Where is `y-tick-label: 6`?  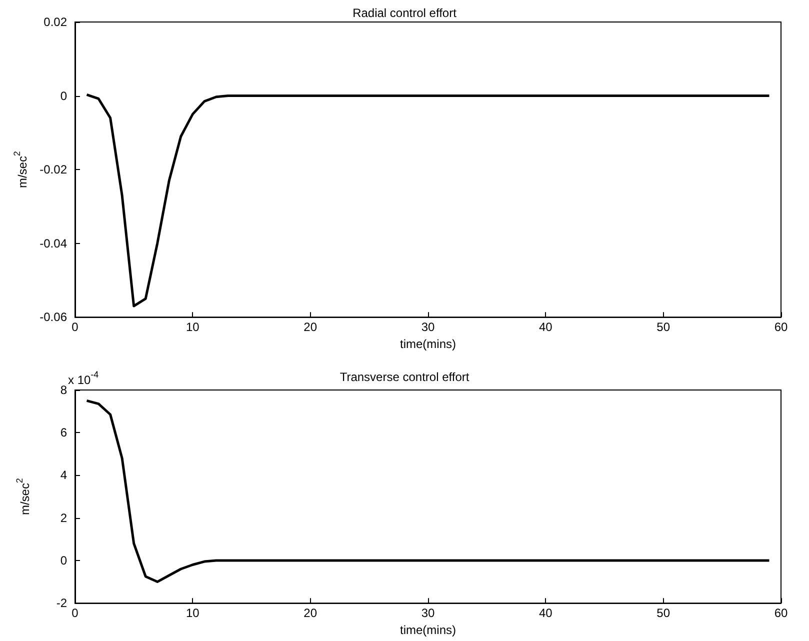 y-tick-label: 6 is located at coordinates (64, 433).